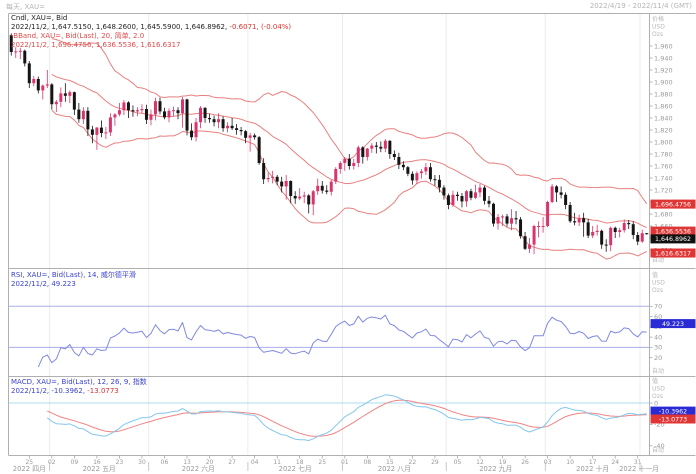  I want to click on macd-panel-series, so click(329, 417).